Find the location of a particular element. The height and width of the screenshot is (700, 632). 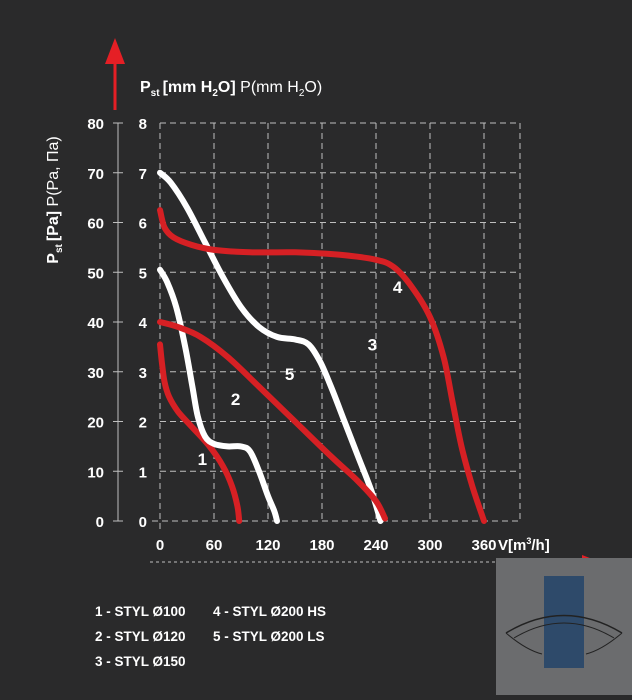

series-label-5: 5 is located at coordinates (289, 374).